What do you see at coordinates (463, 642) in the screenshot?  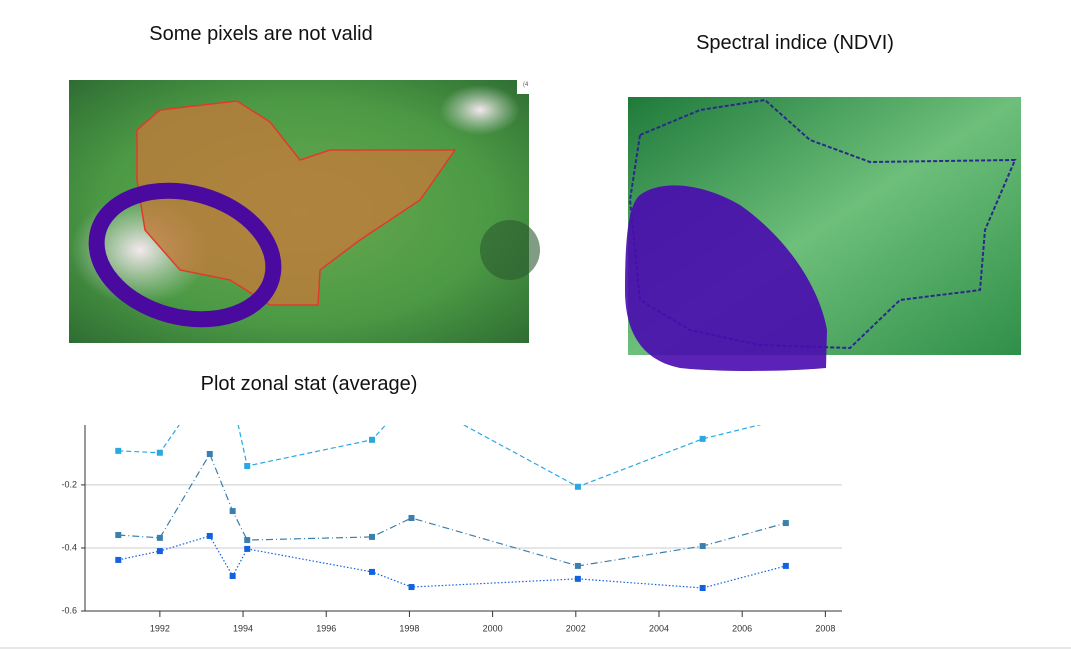 I see `x-axis-label: DATES` at bounding box center [463, 642].